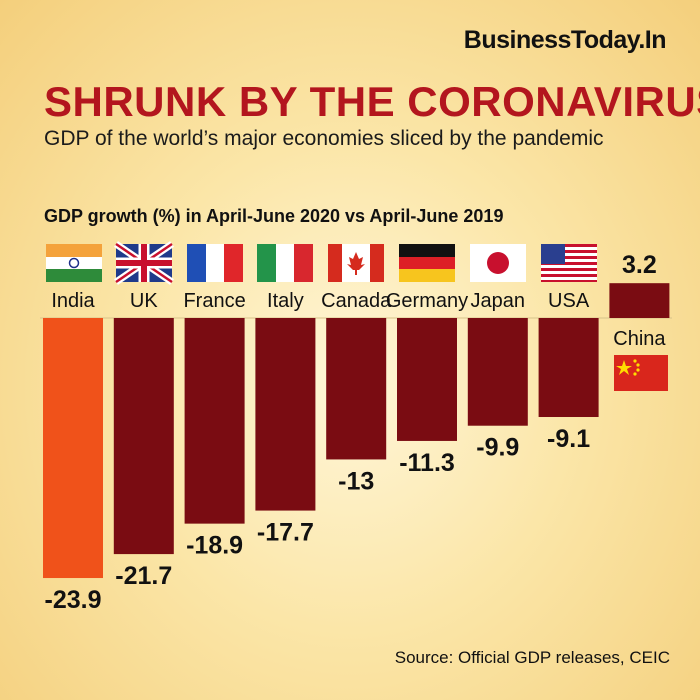 The image size is (700, 700). I want to click on bar-india, so click(73, 448).